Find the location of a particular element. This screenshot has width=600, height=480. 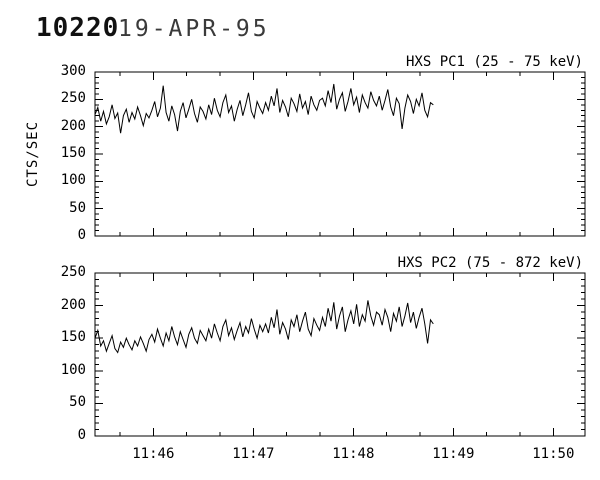

panel-1-trace is located at coordinates (264, 108).